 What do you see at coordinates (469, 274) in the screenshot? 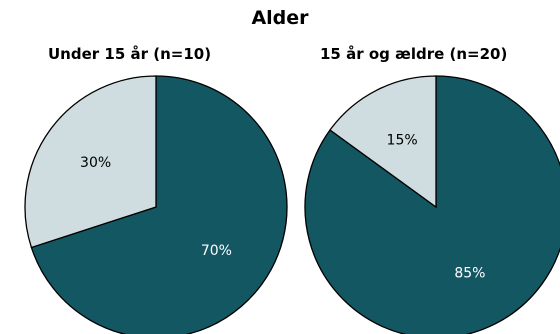
I see `slice-label-15-and-older-0: 85%` at bounding box center [469, 274].